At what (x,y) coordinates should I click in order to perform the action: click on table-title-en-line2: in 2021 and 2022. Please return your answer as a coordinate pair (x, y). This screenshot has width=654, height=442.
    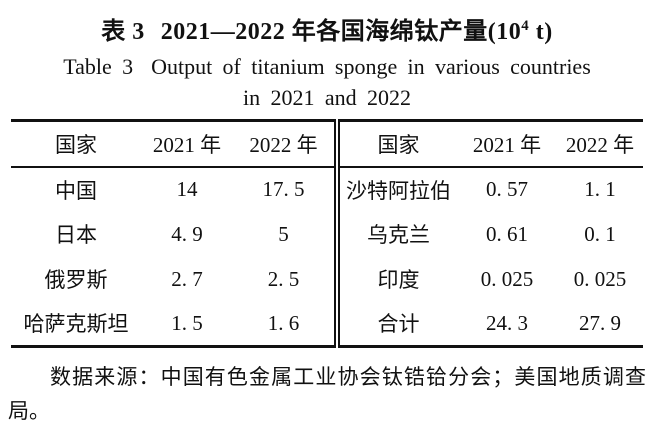
    Looking at the image, I should click on (327, 97).